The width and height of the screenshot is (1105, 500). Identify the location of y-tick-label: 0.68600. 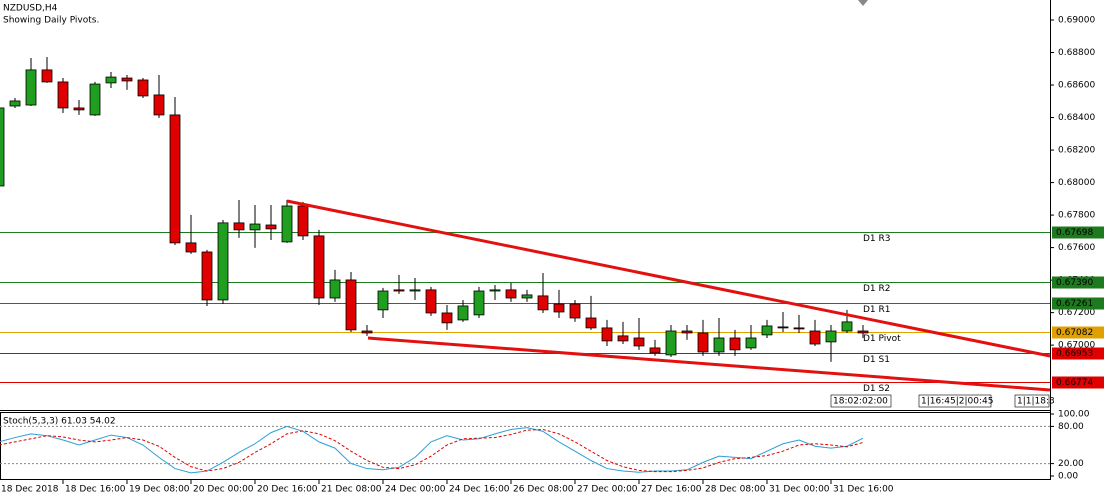
(1076, 86).